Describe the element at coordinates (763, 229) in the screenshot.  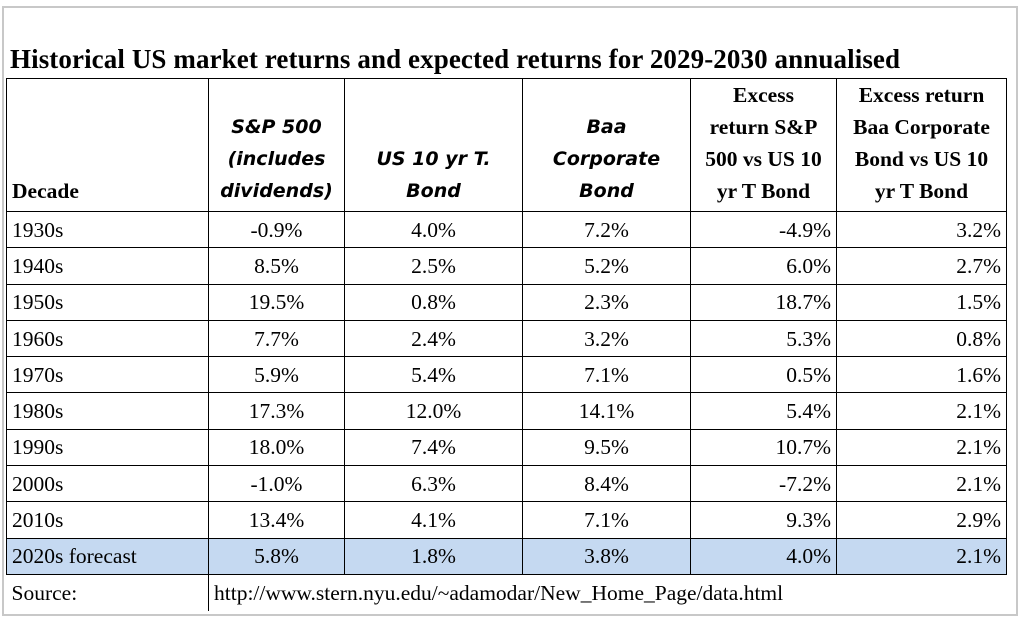
I see `cell-excess-sp: -4.9%` at that location.